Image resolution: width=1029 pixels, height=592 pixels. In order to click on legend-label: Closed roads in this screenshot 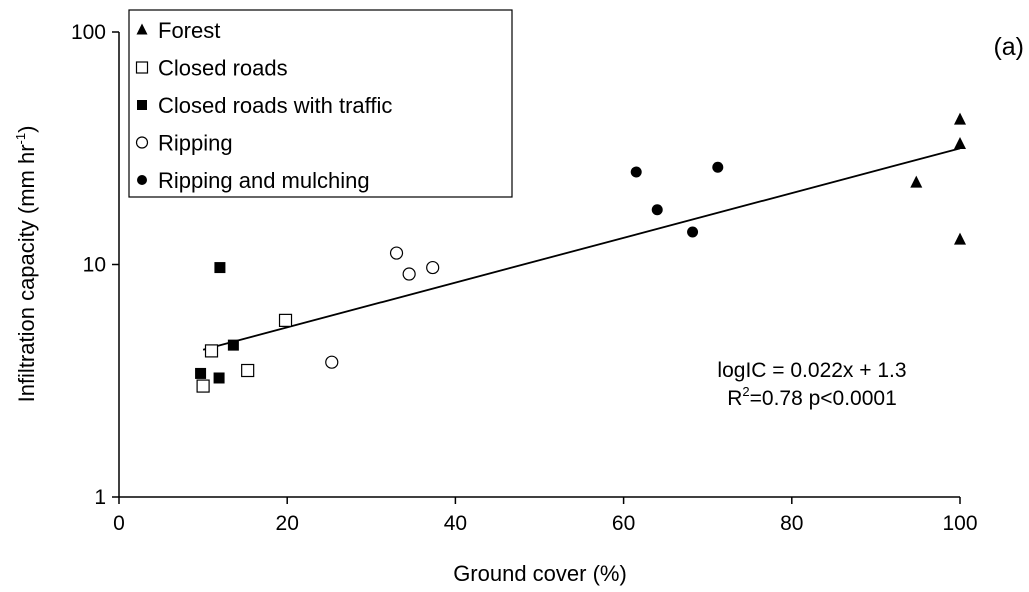, I will do `click(223, 68)`.